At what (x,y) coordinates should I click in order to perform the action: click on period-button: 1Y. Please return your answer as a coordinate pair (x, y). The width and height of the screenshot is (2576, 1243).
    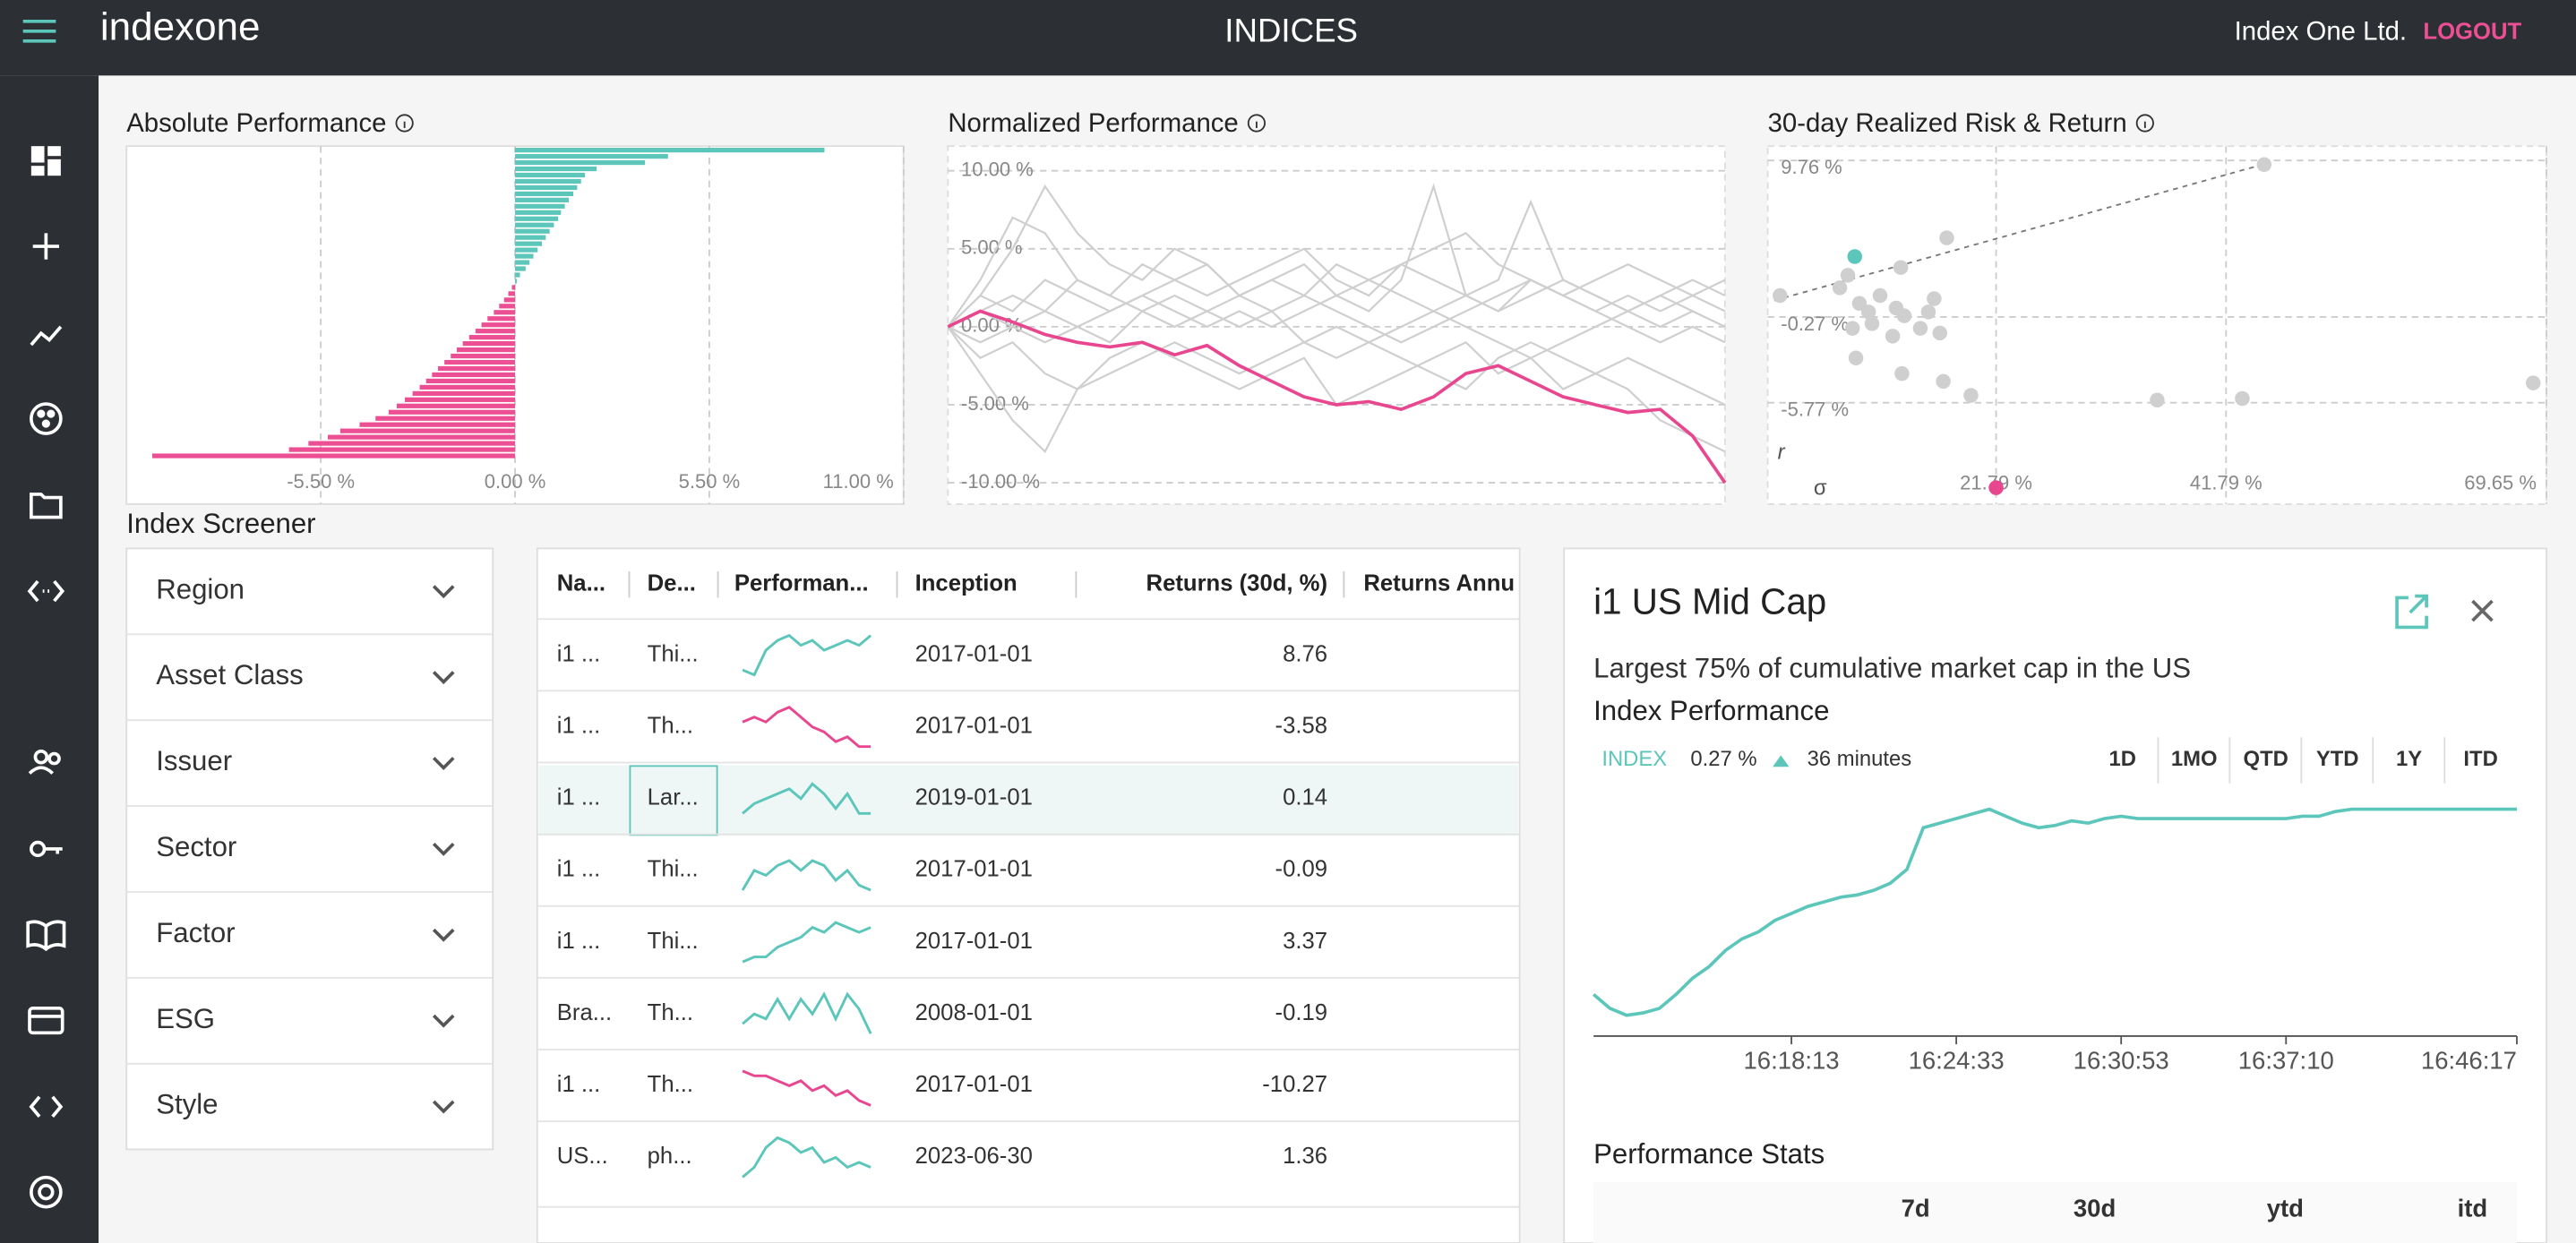
    Looking at the image, I should click on (2409, 759).